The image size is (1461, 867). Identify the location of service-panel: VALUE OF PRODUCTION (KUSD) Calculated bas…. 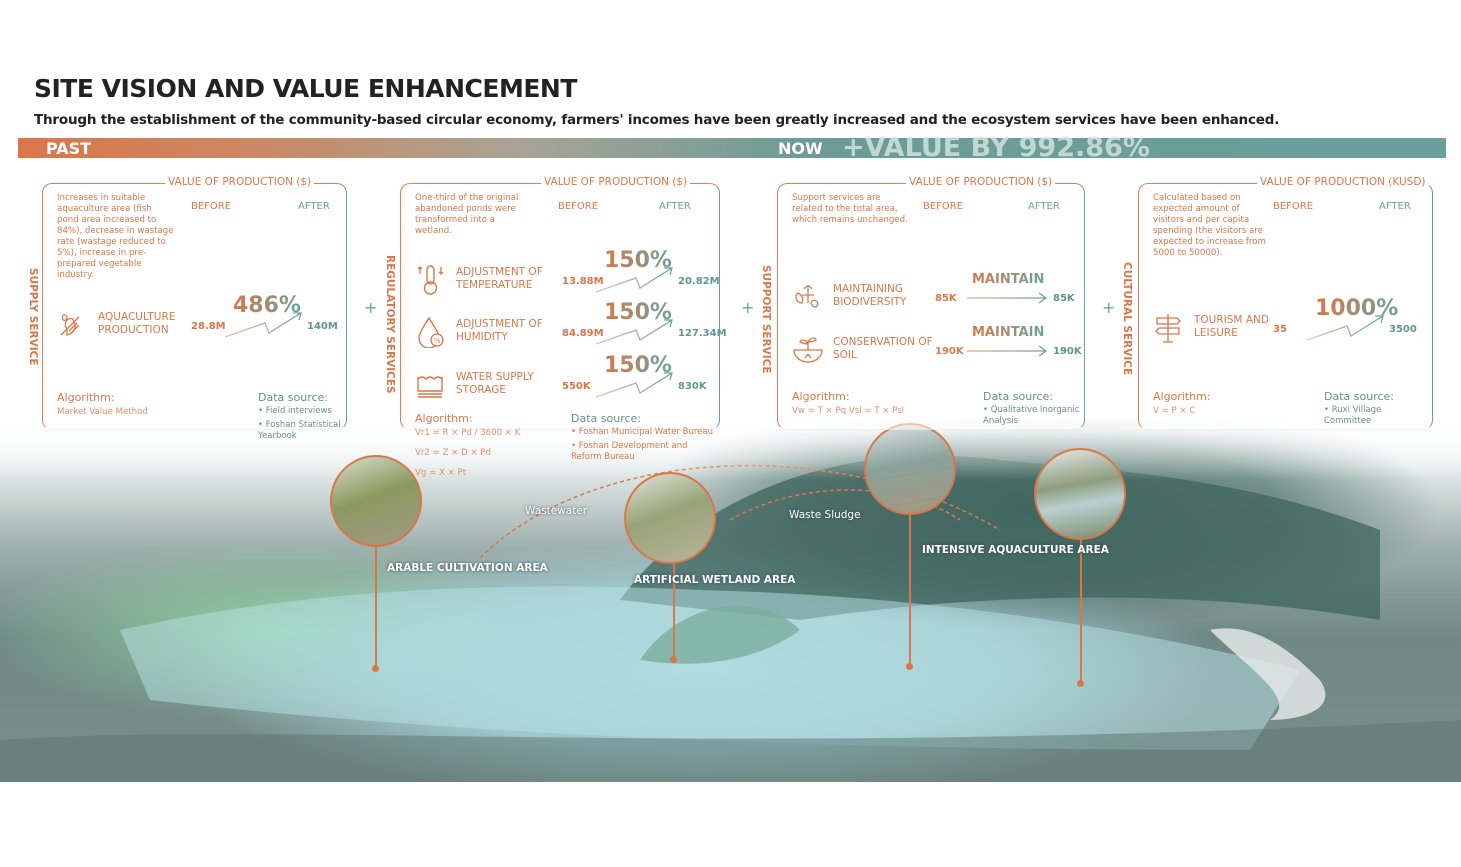
(1285, 303).